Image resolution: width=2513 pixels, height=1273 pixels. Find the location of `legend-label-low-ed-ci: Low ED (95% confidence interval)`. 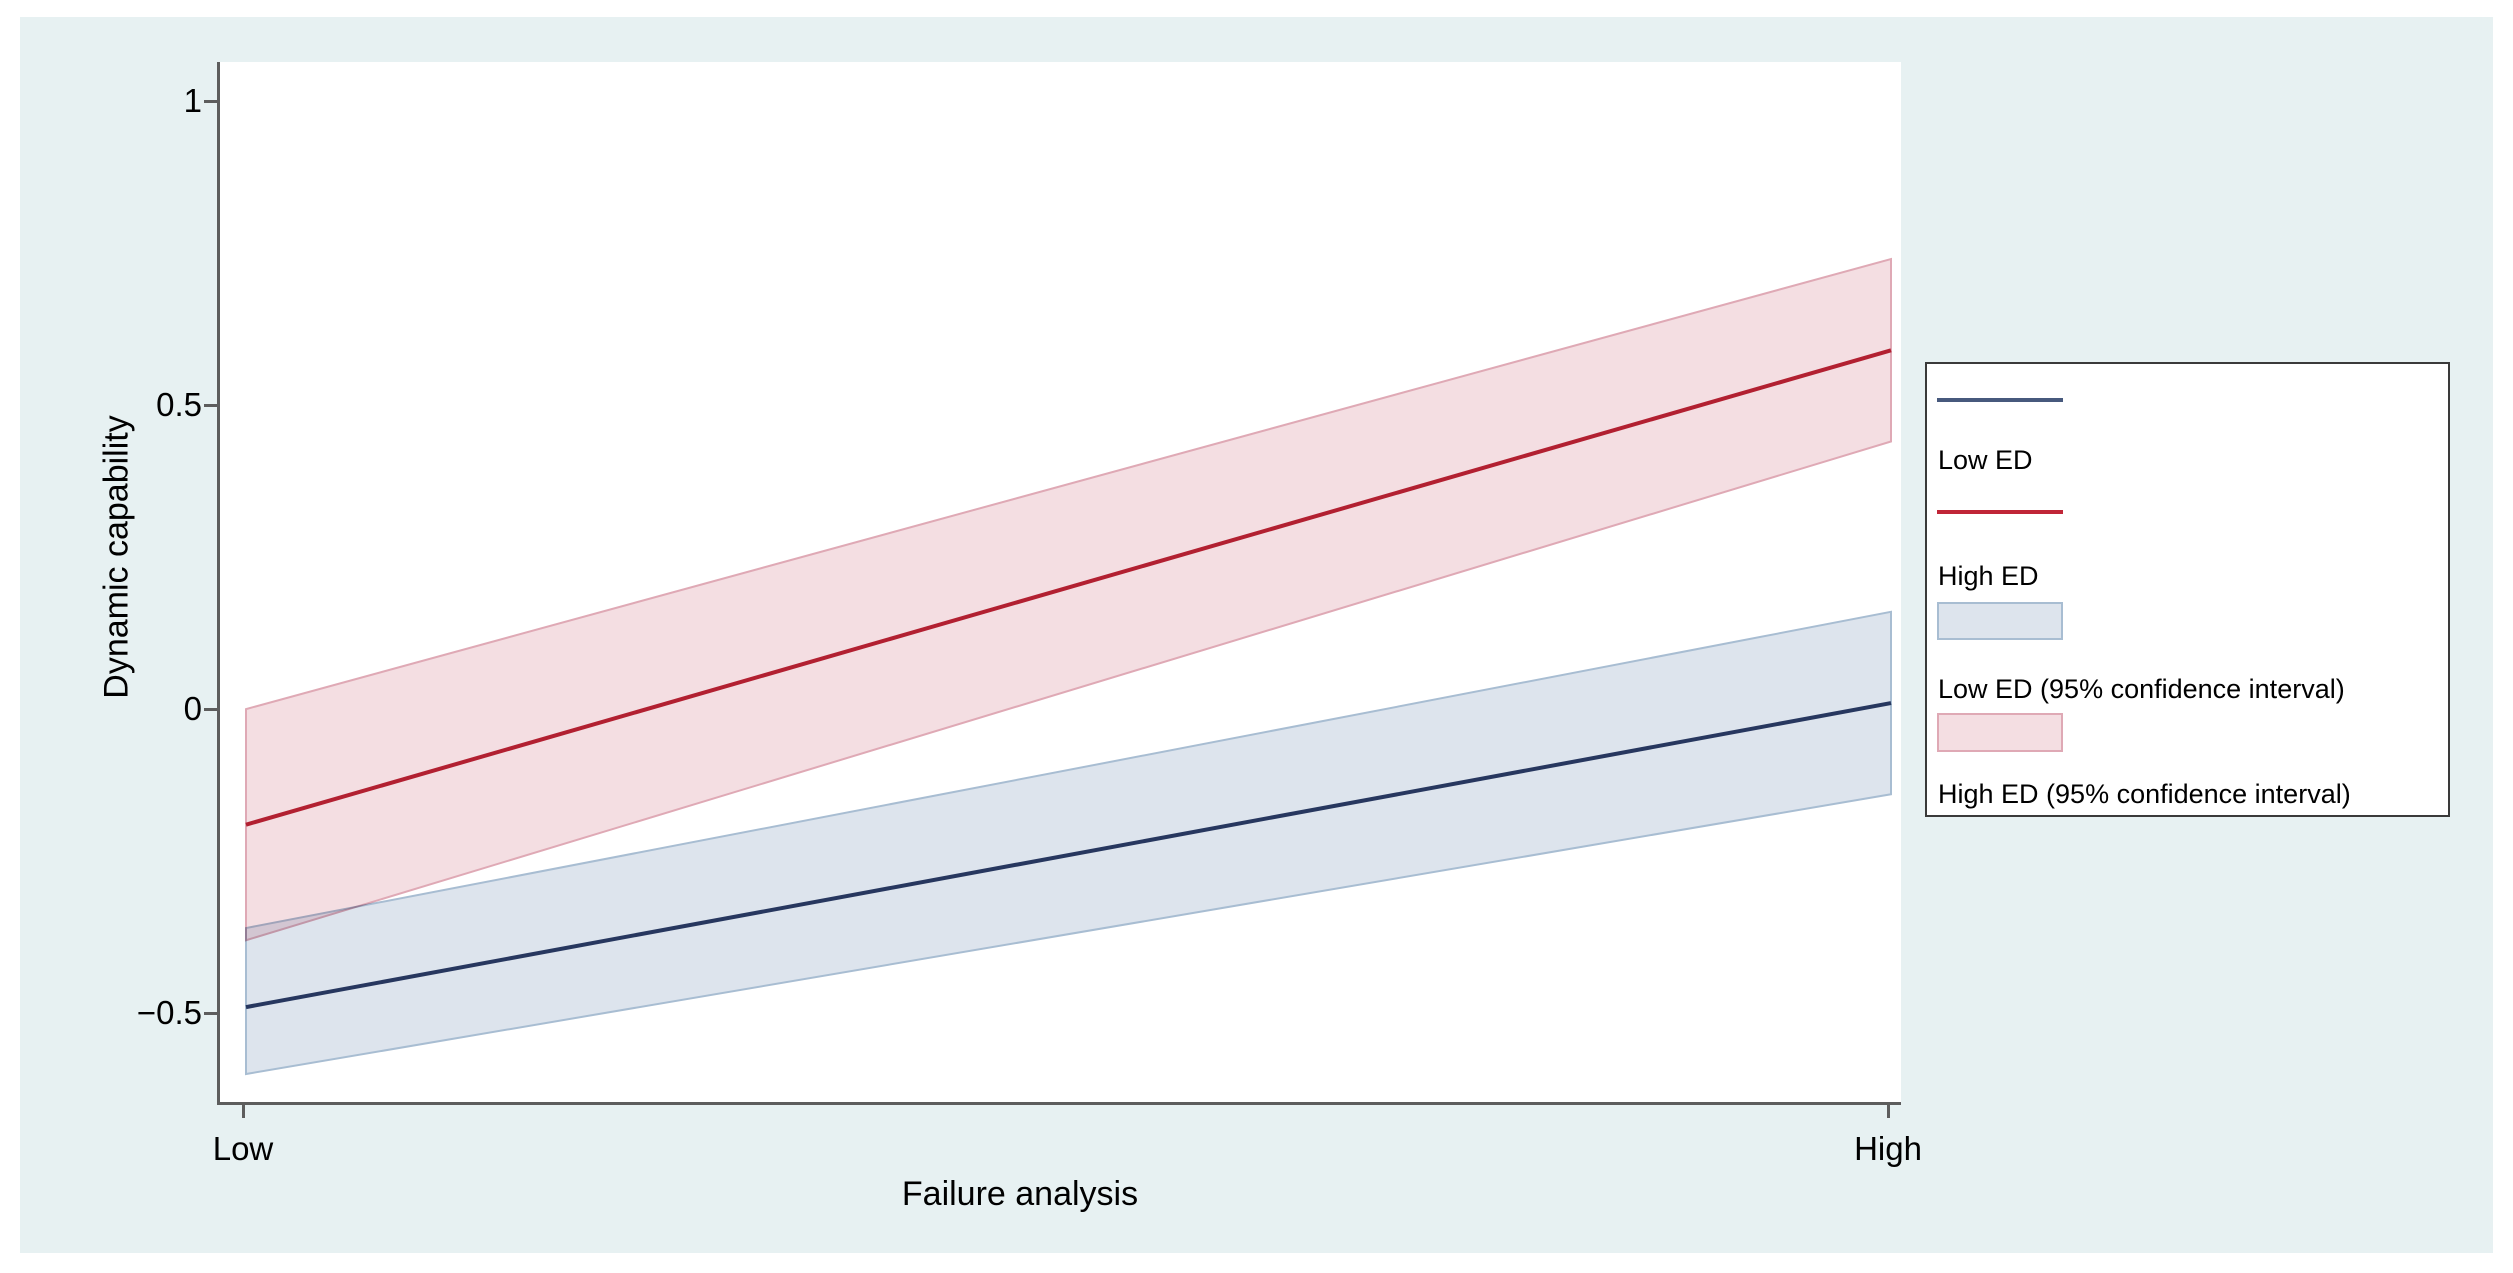

legend-label-low-ed-ci: Low ED (95% confidence interval) is located at coordinates (2141, 689).